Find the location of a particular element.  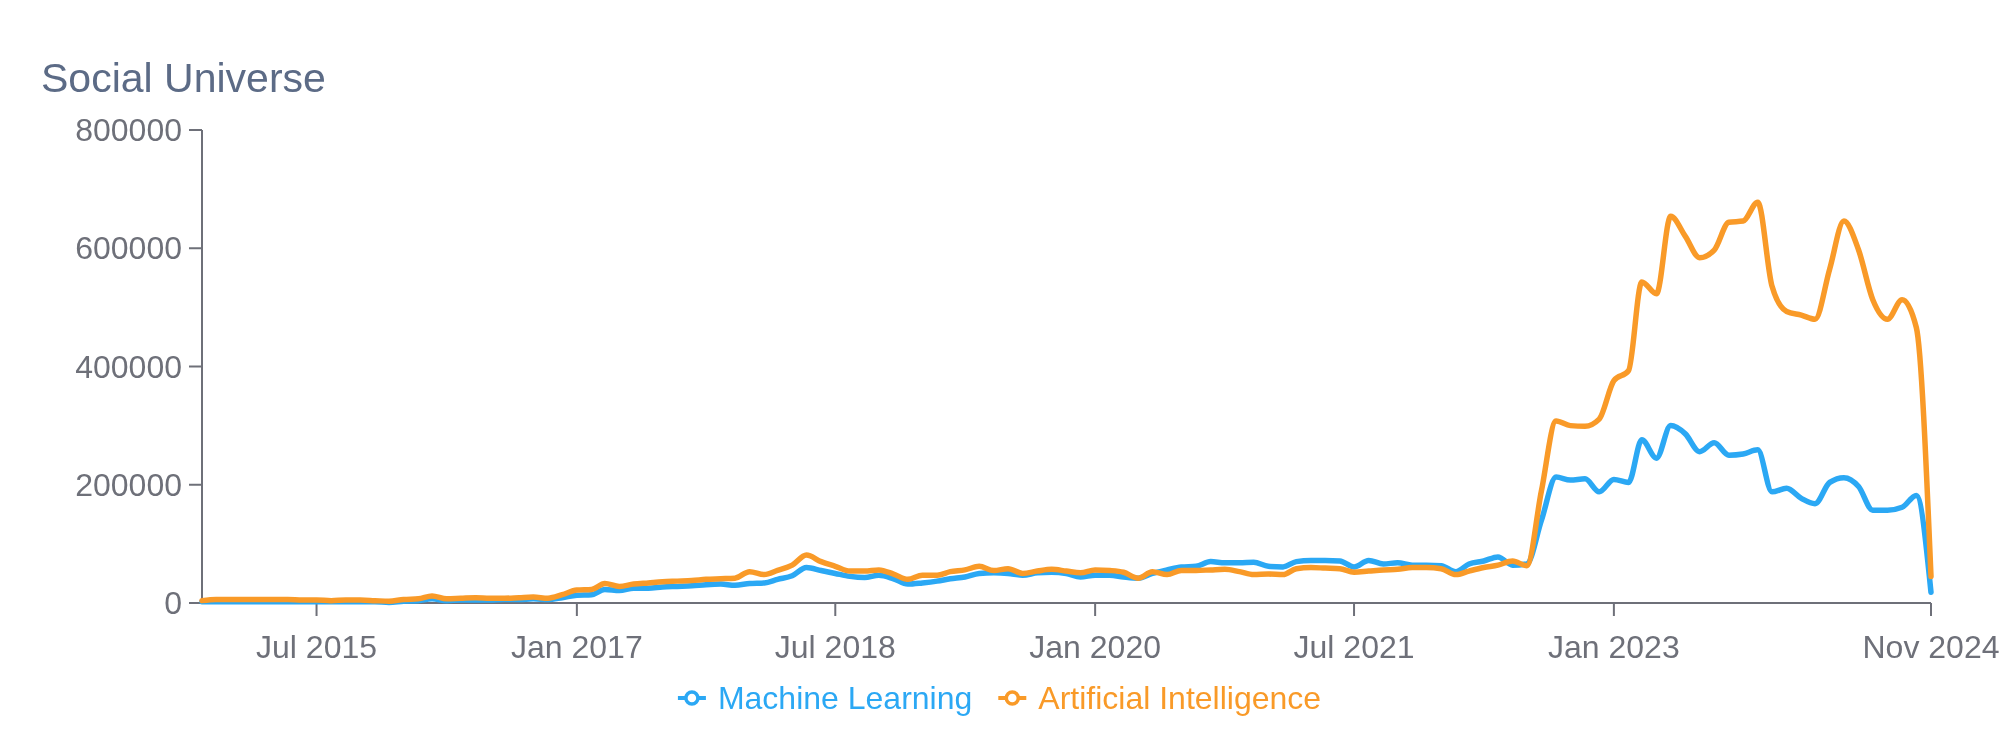

y-tick-label: 200000 is located at coordinates (128, 484).